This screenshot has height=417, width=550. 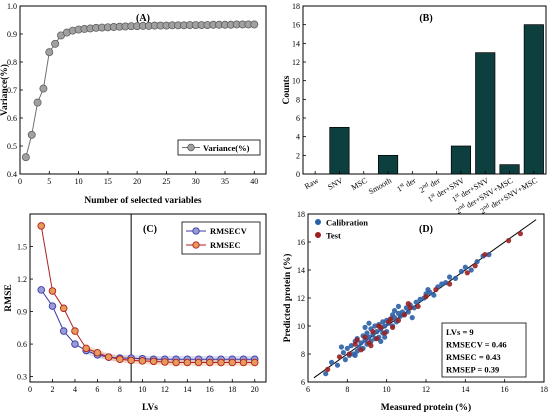 I want to click on y-axis-title: Predicted protein (%), so click(x=287, y=298).